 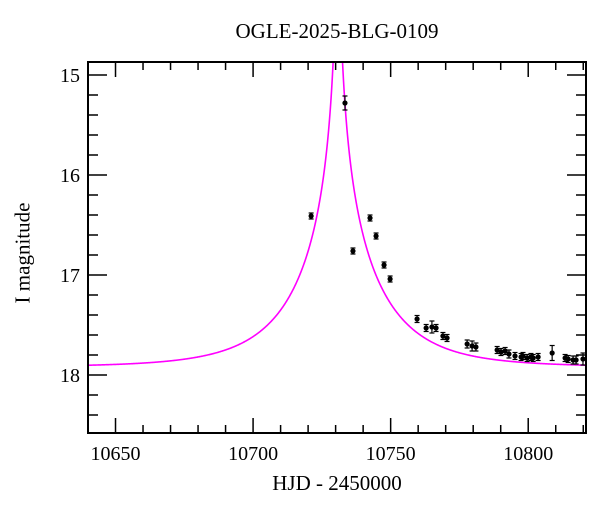 What do you see at coordinates (70, 276) in the screenshot?
I see `y-tick-label: 17` at bounding box center [70, 276].